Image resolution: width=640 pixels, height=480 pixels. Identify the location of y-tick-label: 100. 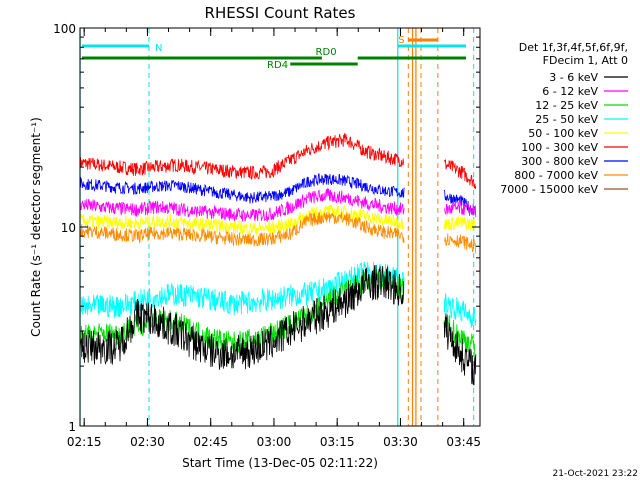
(64, 29).